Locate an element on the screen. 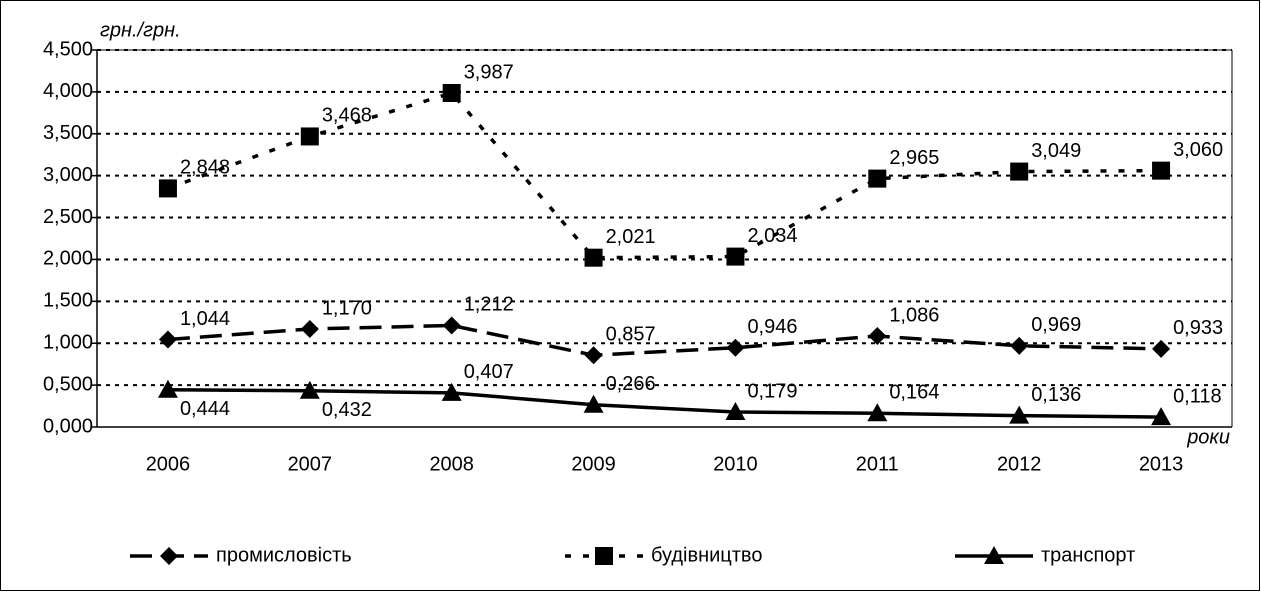  y-tick-label: 0,500 is located at coordinates (68, 384).